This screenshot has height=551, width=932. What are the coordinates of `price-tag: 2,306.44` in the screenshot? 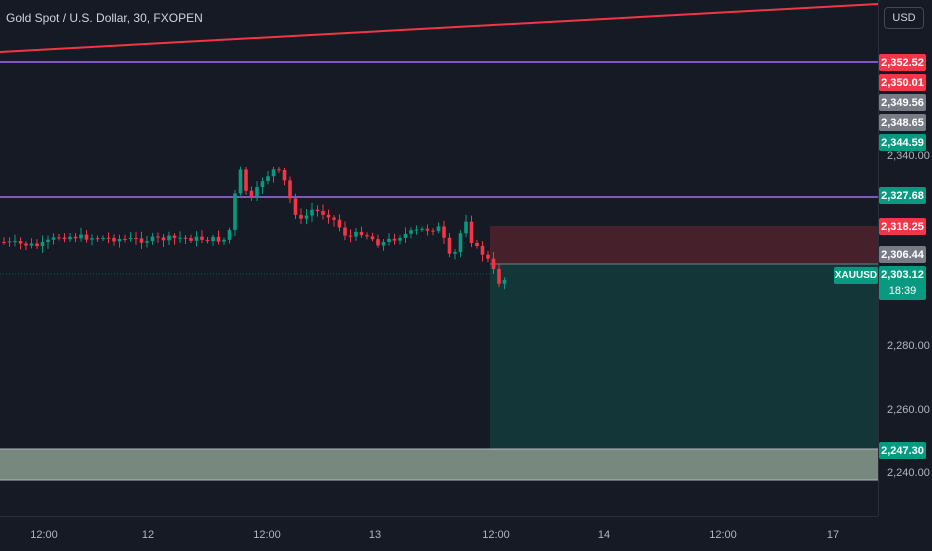 It's located at (902, 254).